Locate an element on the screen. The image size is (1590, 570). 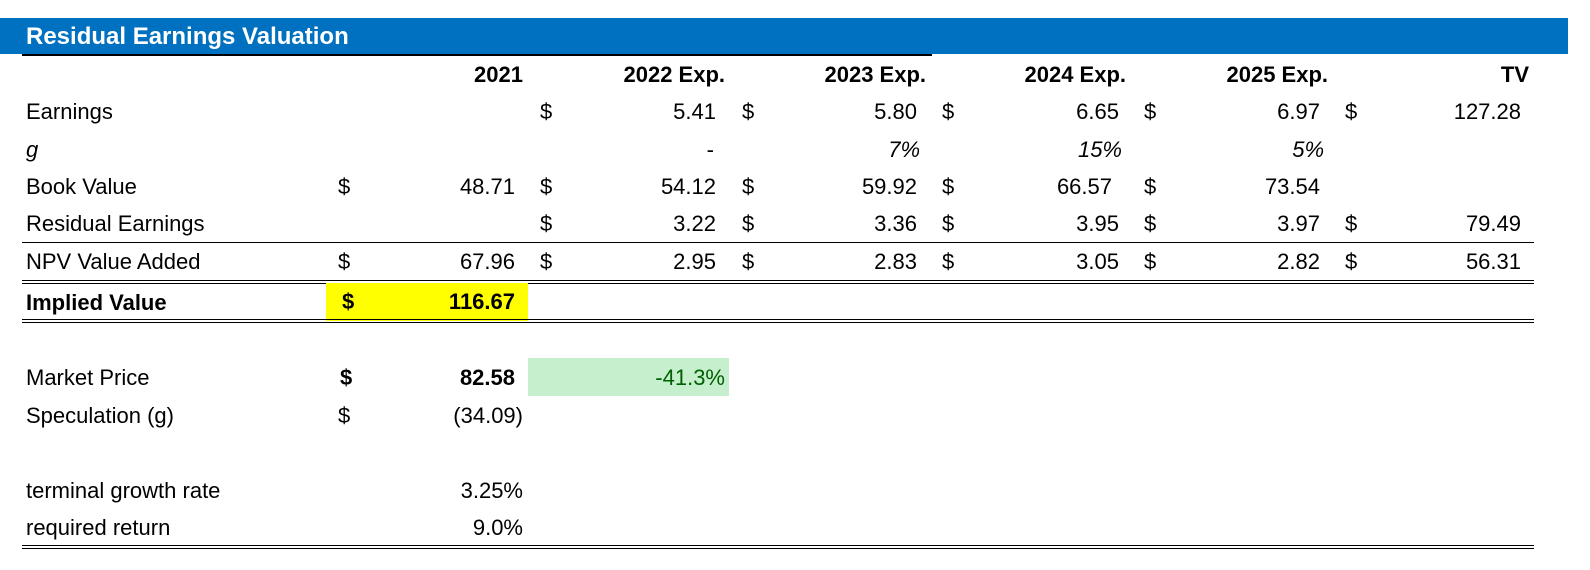
header-2024: 2024 Exp. is located at coordinates (1075, 74).